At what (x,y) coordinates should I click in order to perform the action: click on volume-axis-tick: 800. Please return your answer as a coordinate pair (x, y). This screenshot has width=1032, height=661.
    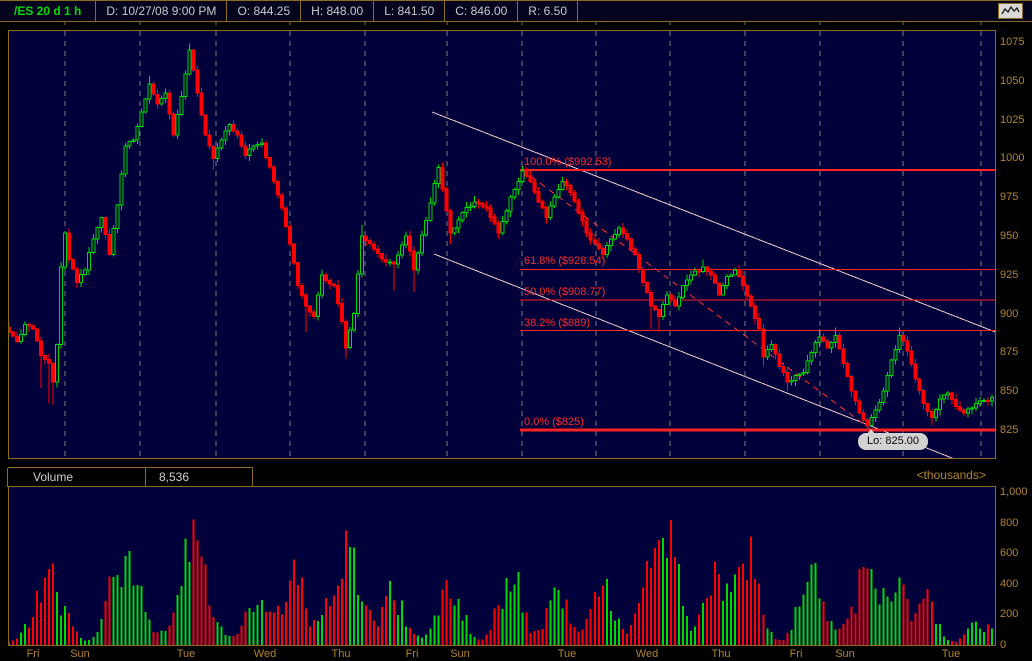
    Looking at the image, I should click on (1009, 523).